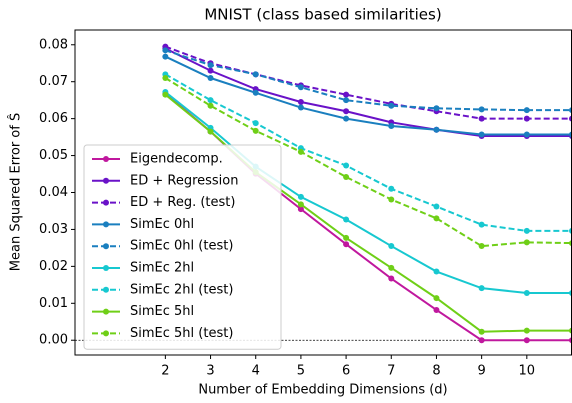 This screenshot has width=572, height=403. I want to click on x-tick-label: 10, so click(527, 371).